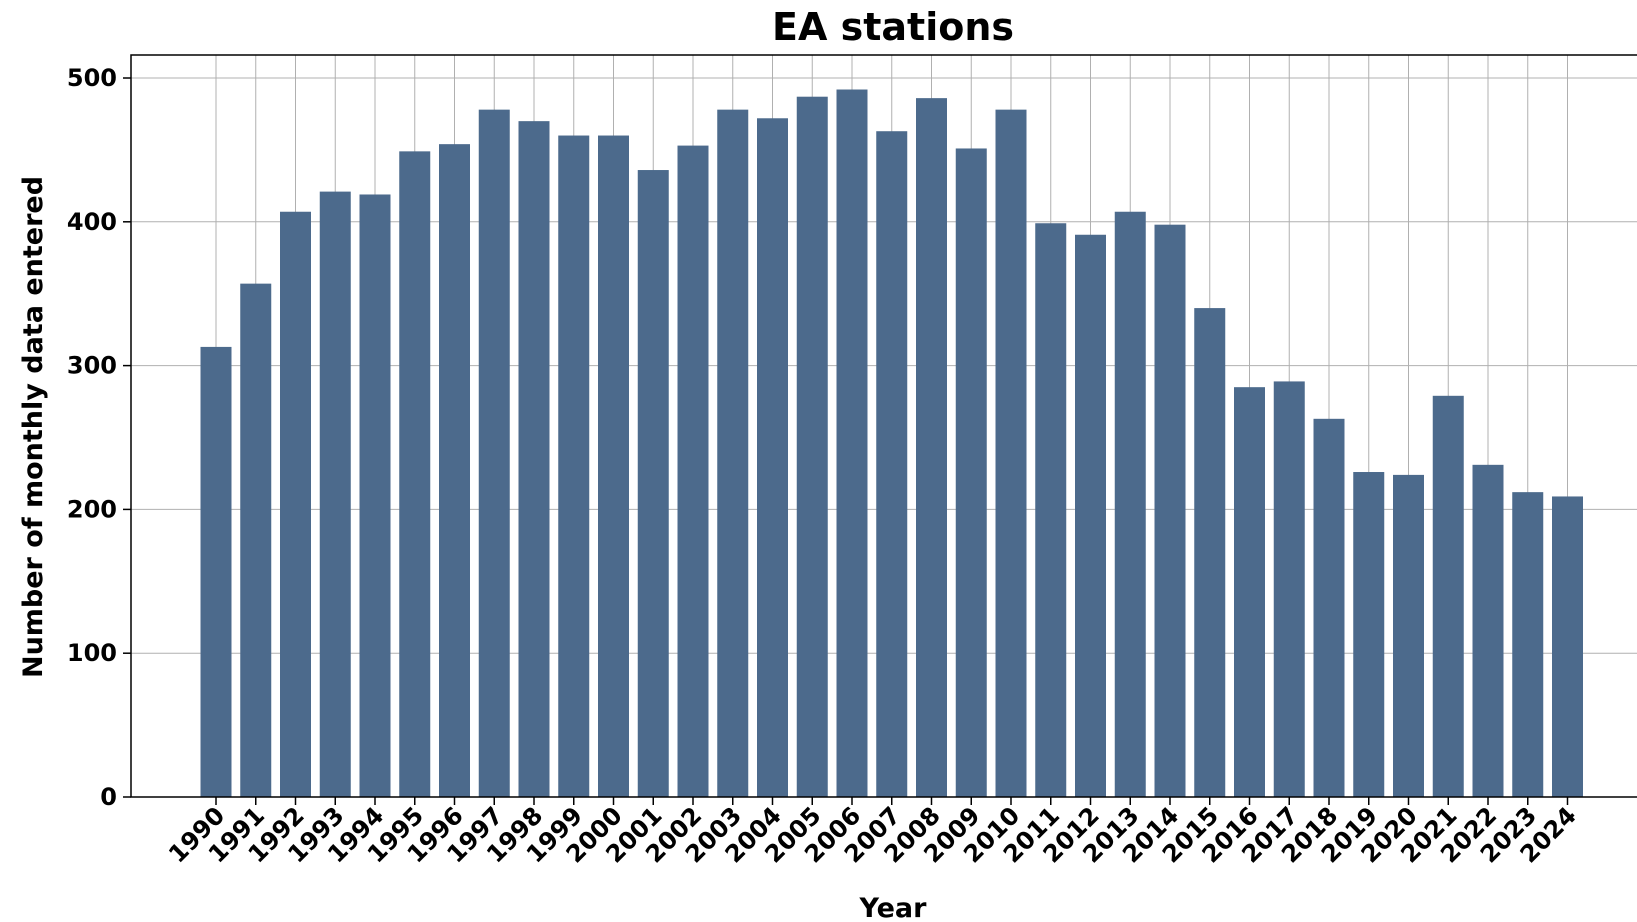 The image size is (1637, 922). What do you see at coordinates (1051, 510) in the screenshot?
I see `bar-2011` at bounding box center [1051, 510].